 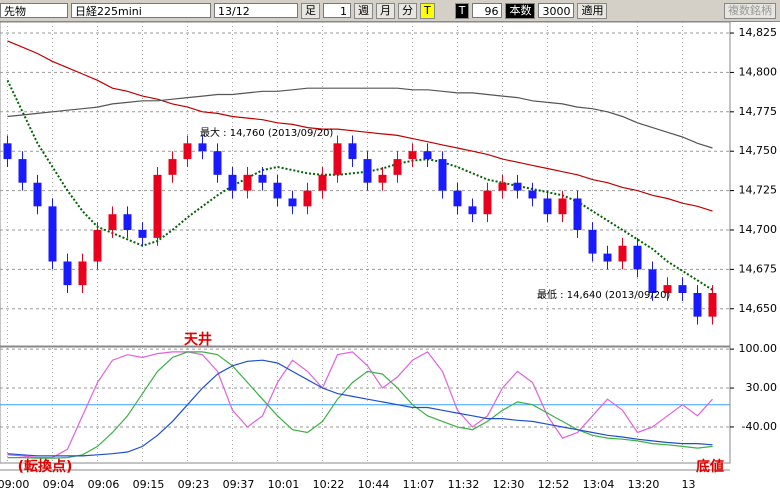 I want to click on x-tick-label: 10:01, so click(x=284, y=484).